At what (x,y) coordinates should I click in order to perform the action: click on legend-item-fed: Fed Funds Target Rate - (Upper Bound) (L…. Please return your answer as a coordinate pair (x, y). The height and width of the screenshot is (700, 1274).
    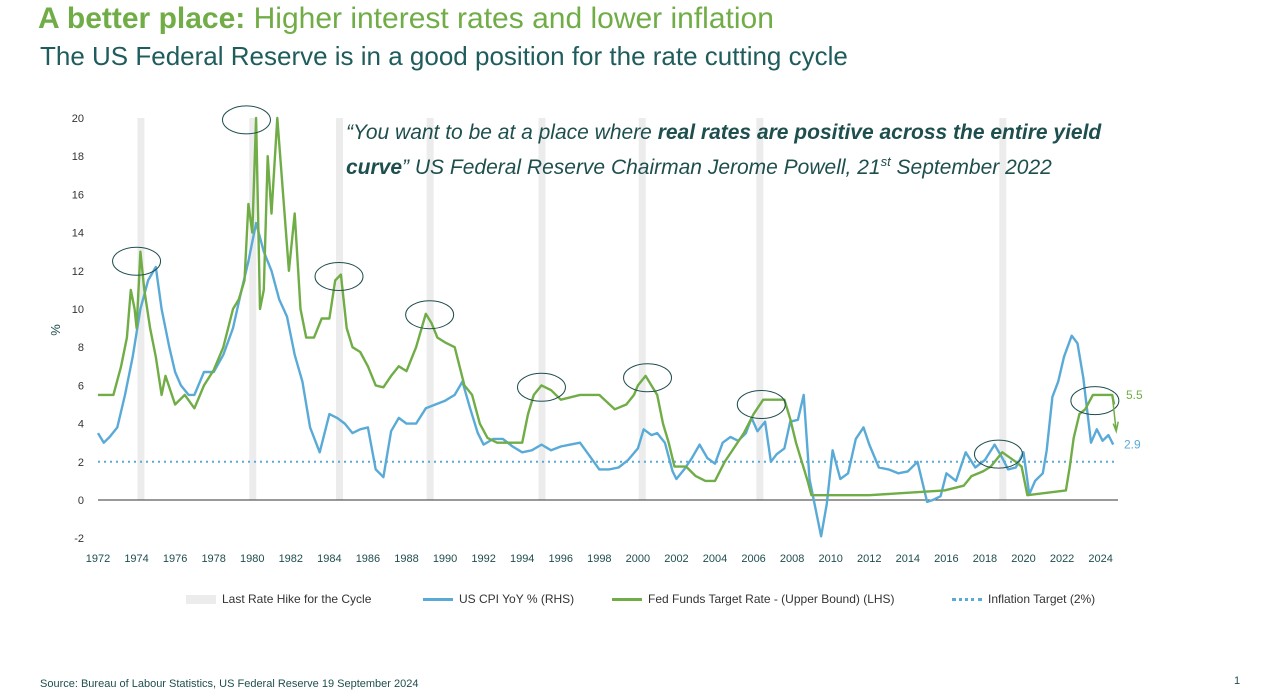
    Looking at the image, I should click on (753, 599).